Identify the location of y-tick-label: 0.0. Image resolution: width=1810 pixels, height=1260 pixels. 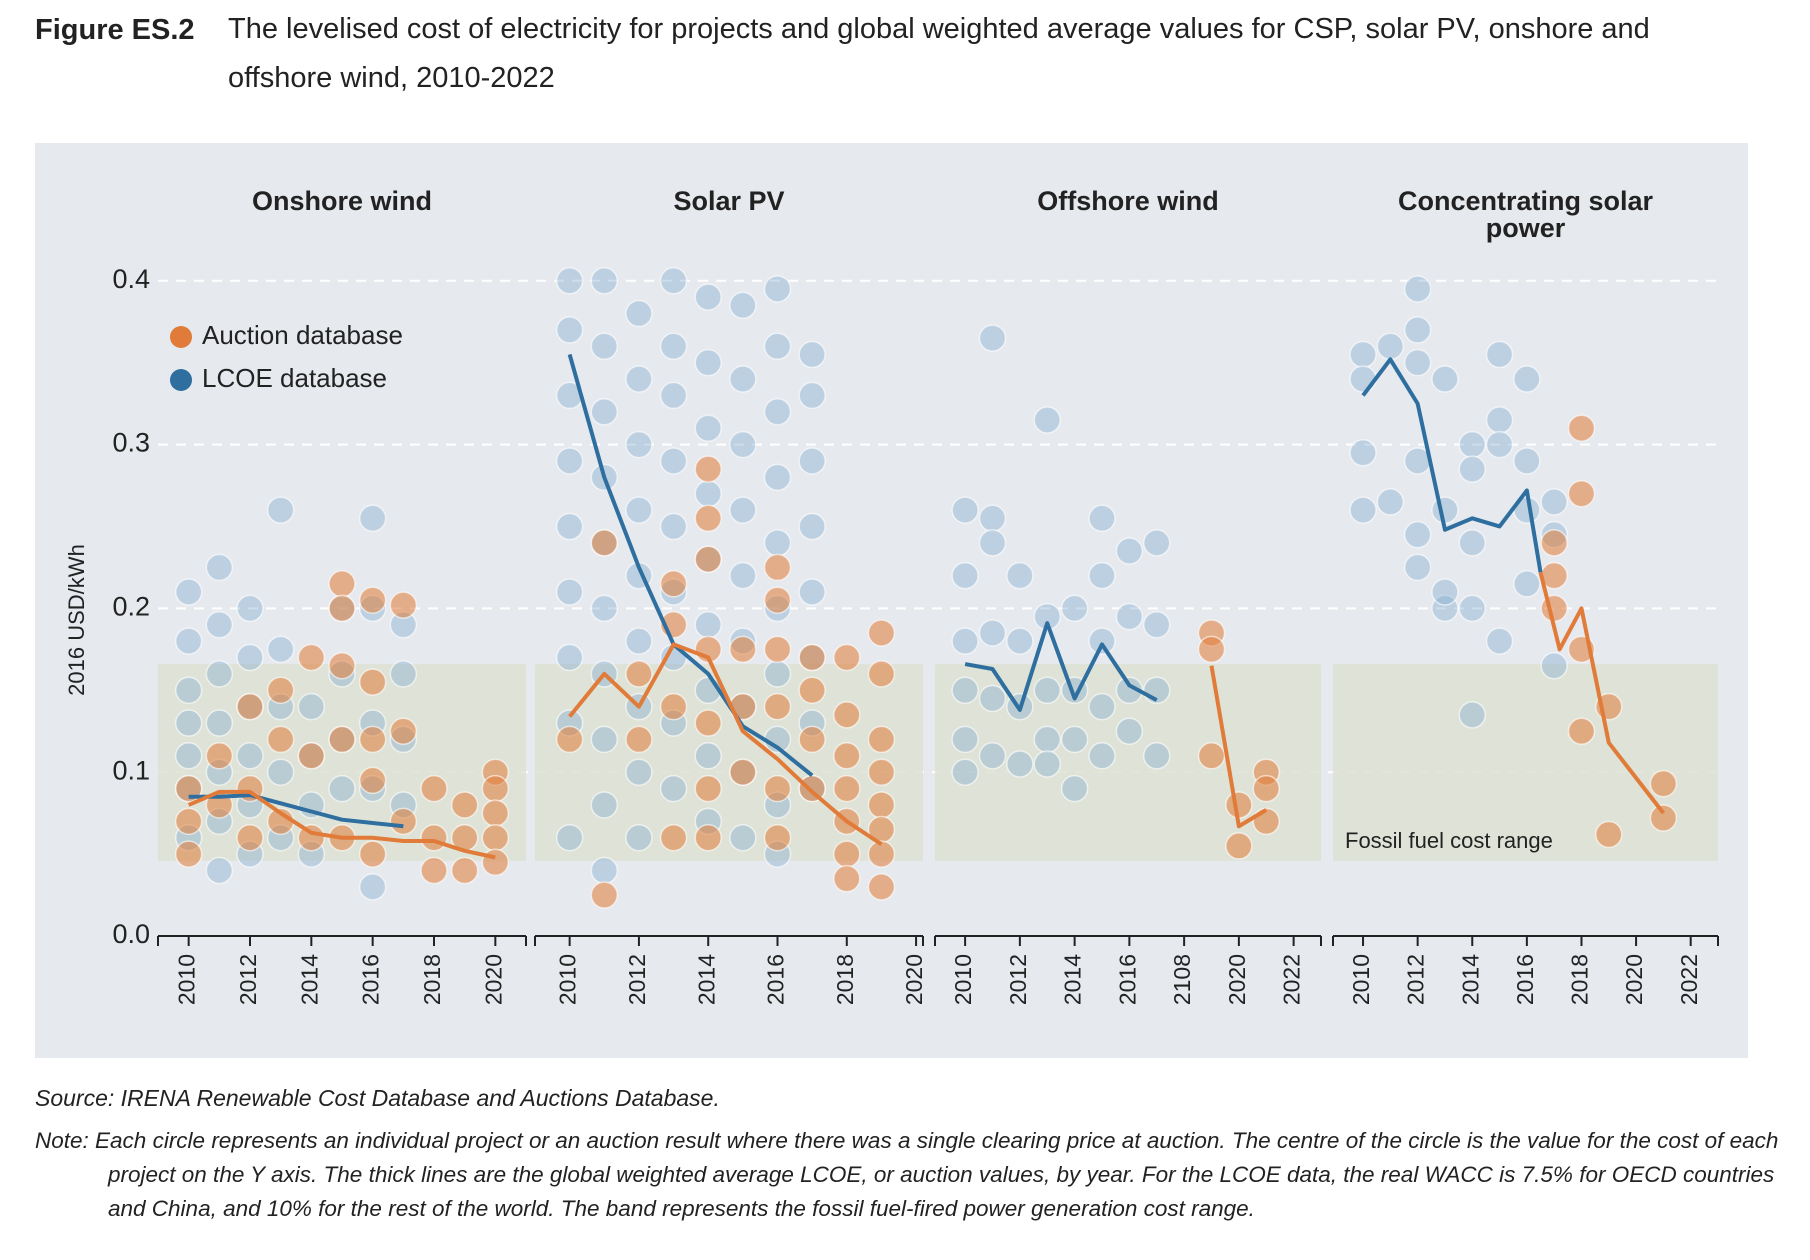
(131, 934).